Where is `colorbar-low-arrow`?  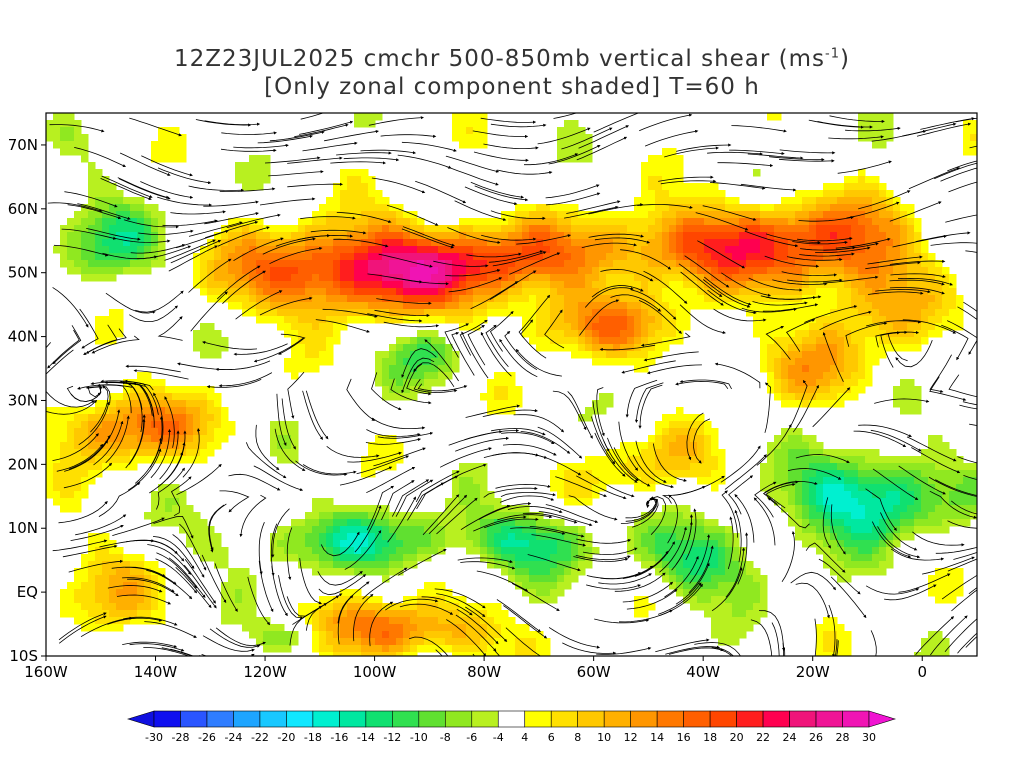
colorbar-low-arrow is located at coordinates (140, 719).